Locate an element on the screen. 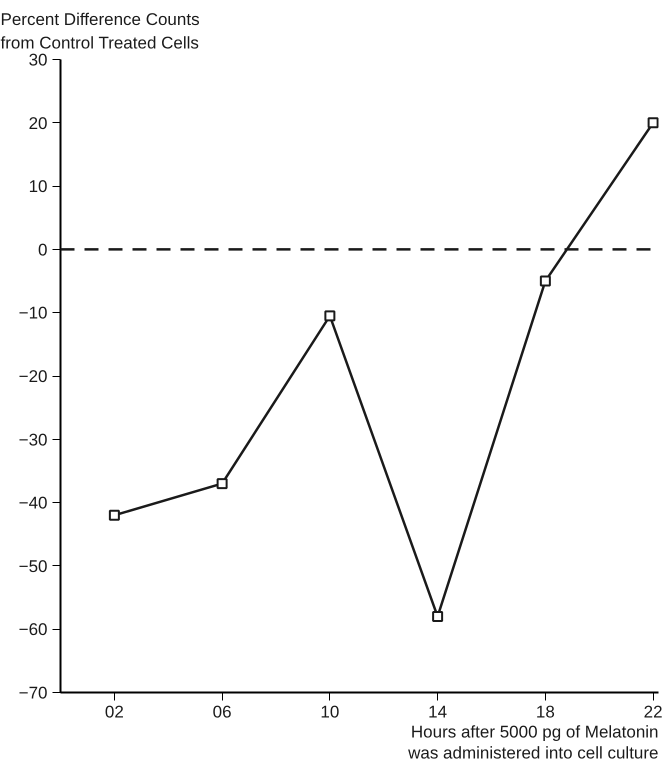 The width and height of the screenshot is (670, 762). x-tick-label: 06 is located at coordinates (222, 712).